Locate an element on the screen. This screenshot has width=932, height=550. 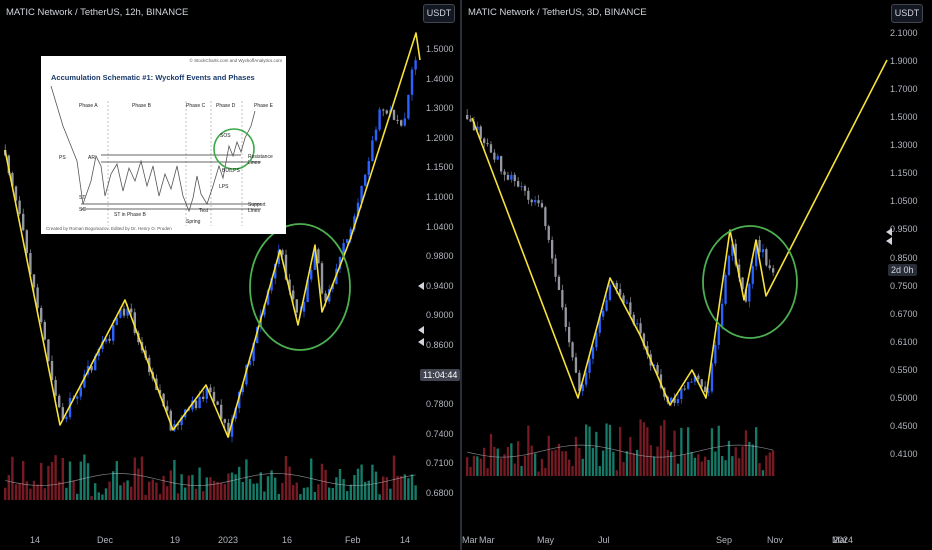
price-tick-label: 1.3000 is located at coordinates (440, 108).